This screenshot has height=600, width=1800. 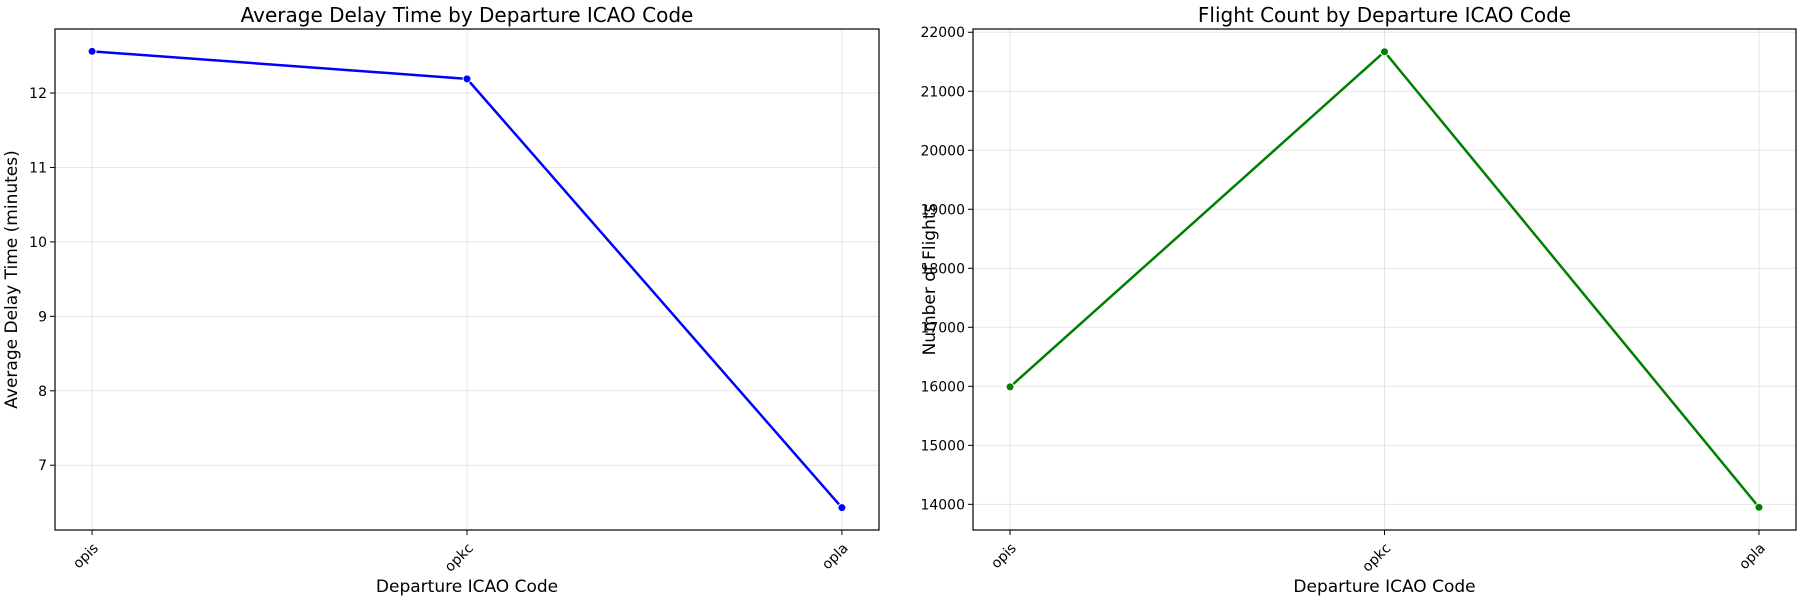 What do you see at coordinates (42, 317) in the screenshot?
I see `y-tick-label: 9` at bounding box center [42, 317].